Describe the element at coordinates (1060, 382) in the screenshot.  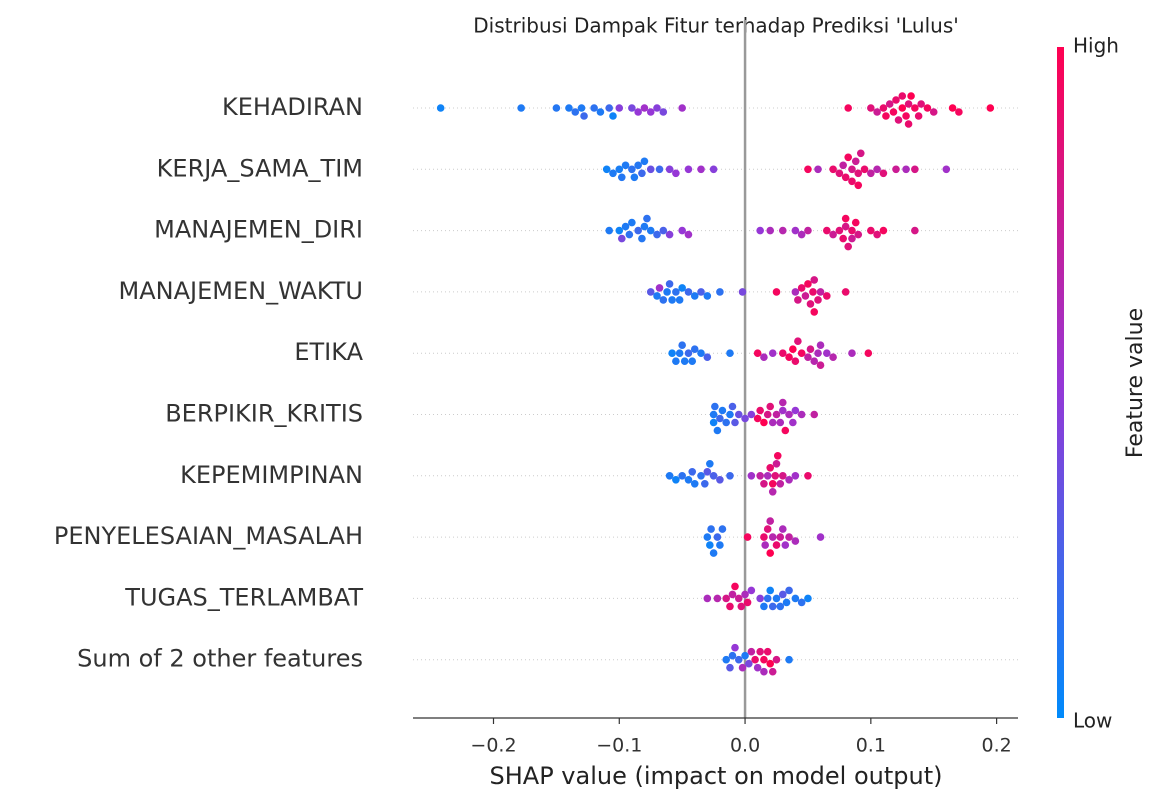
I see `colorbar` at that location.